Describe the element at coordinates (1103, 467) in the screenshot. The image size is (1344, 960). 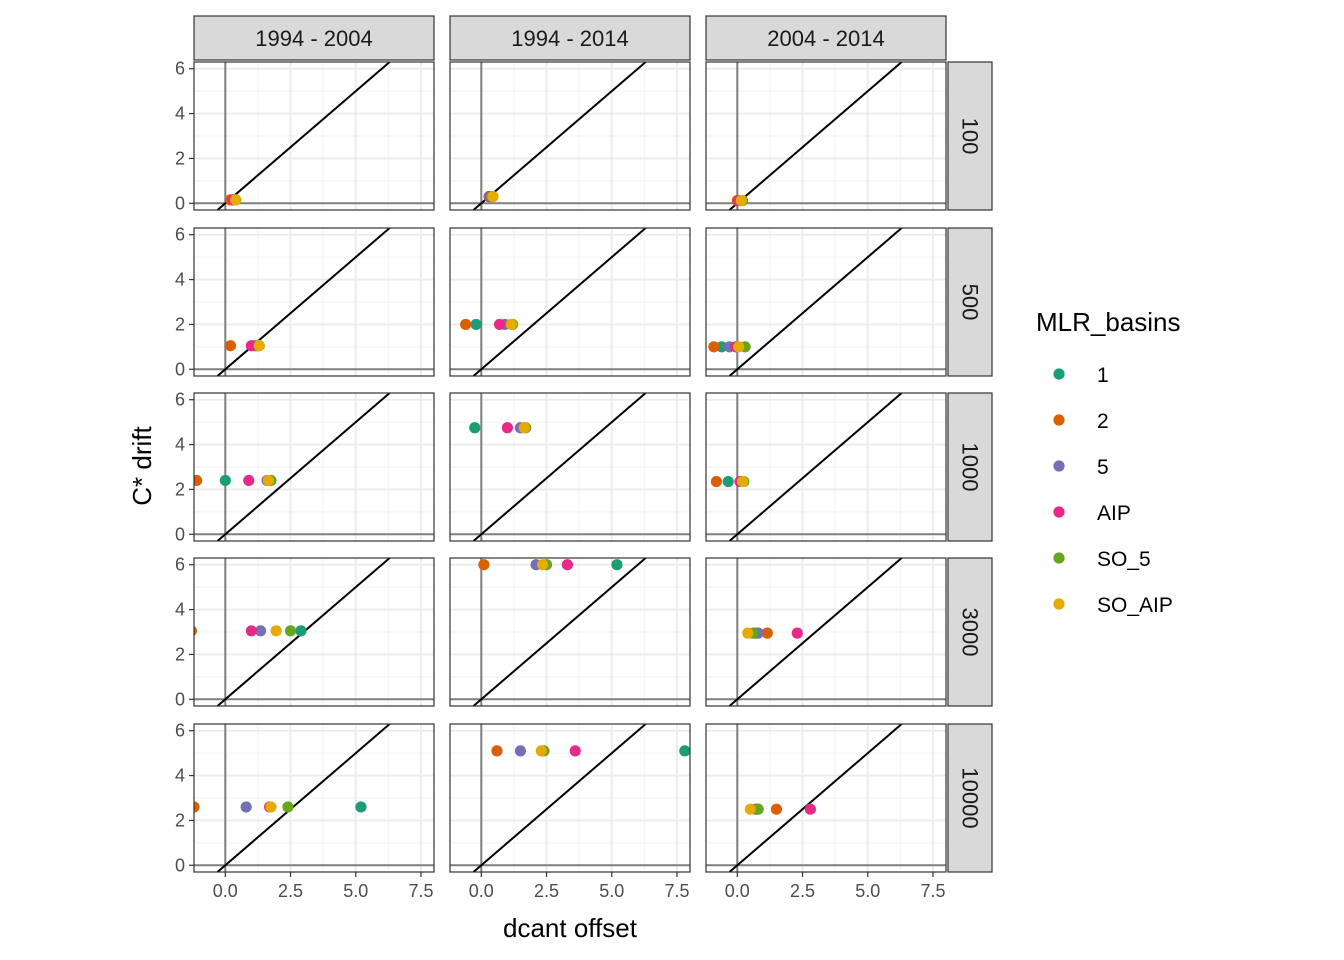
I see `legend-label: 5` at that location.